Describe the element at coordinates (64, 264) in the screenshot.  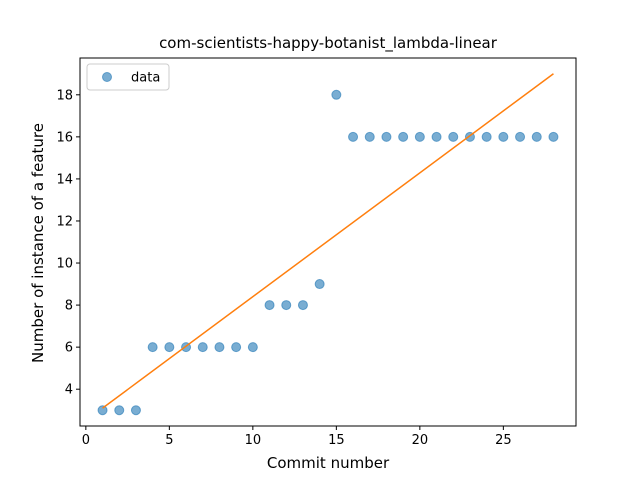
I see `y-tick-label: 10` at that location.